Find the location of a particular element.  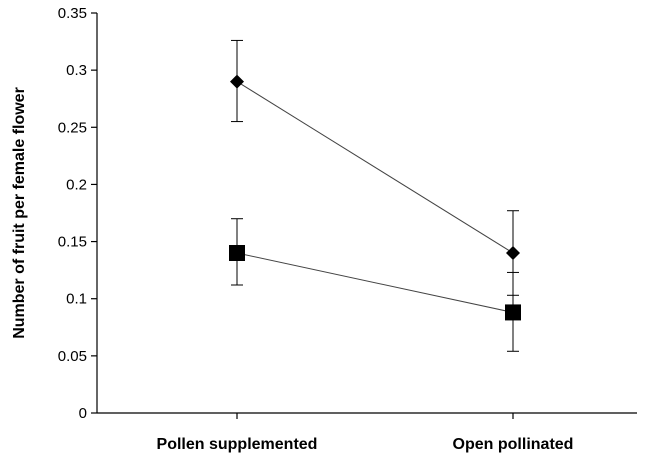

y-tick-label: 0.1 is located at coordinates (76, 299).